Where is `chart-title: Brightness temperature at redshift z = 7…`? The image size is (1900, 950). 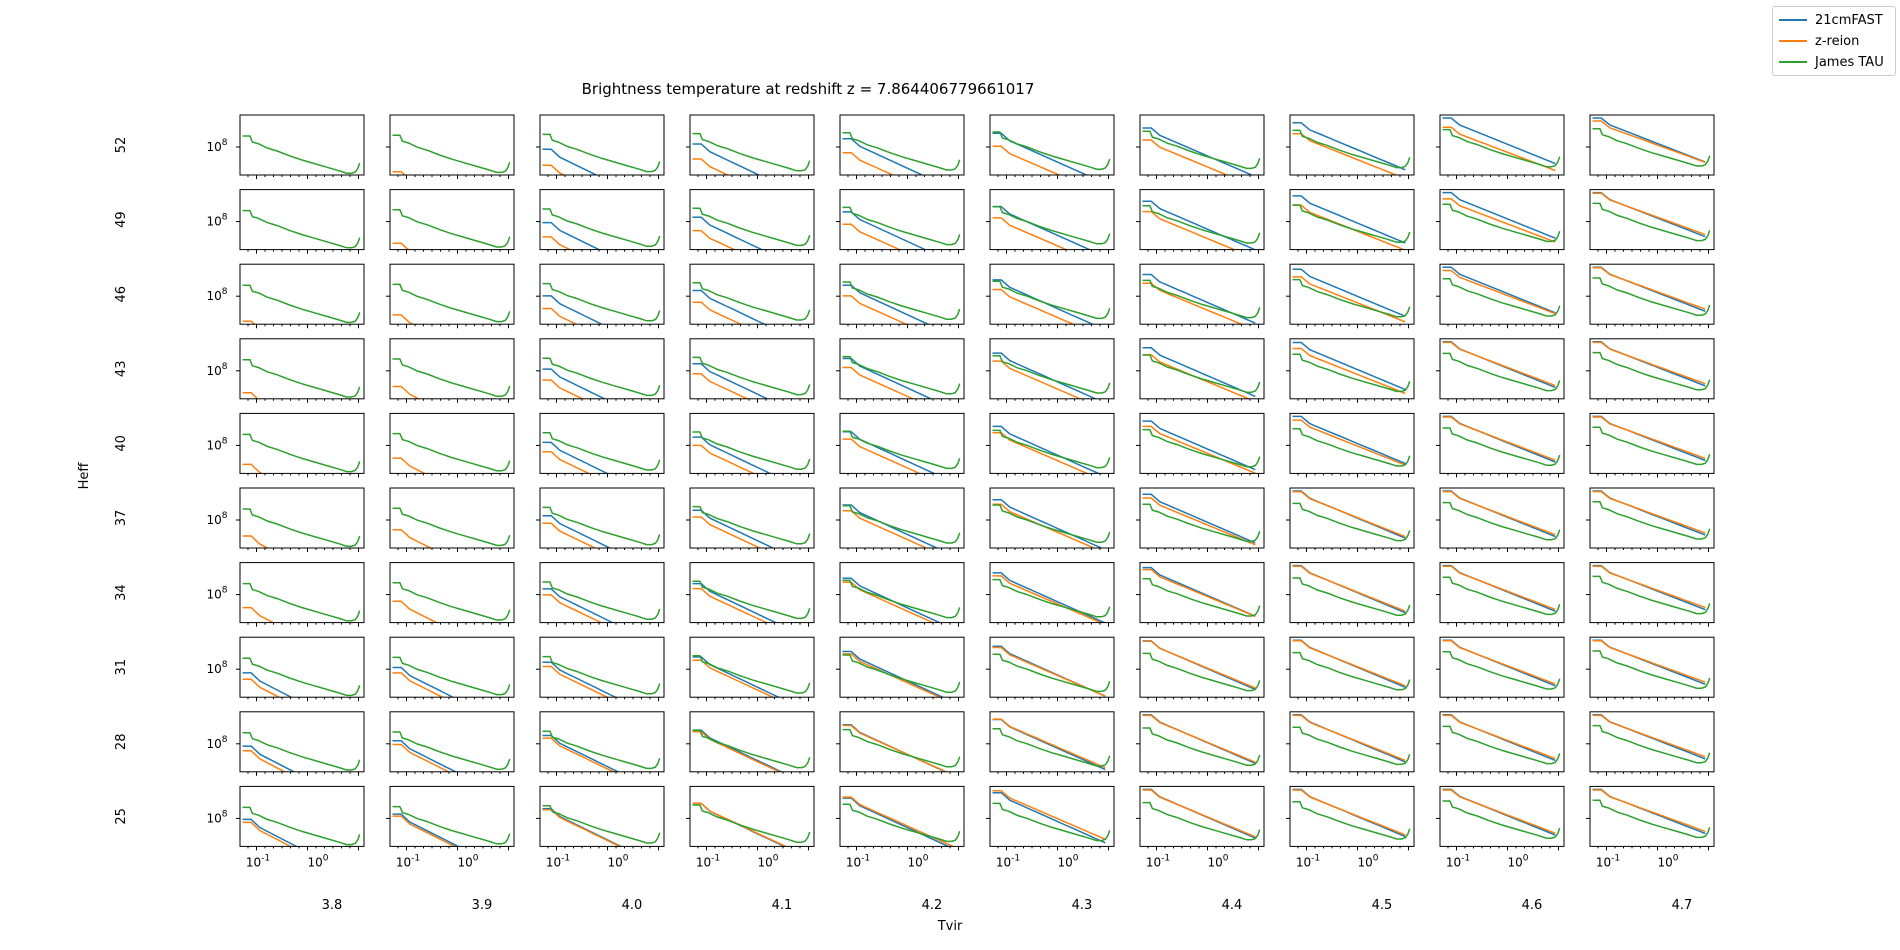 chart-title: Brightness temperature at redshift z = 7… is located at coordinates (808, 89).